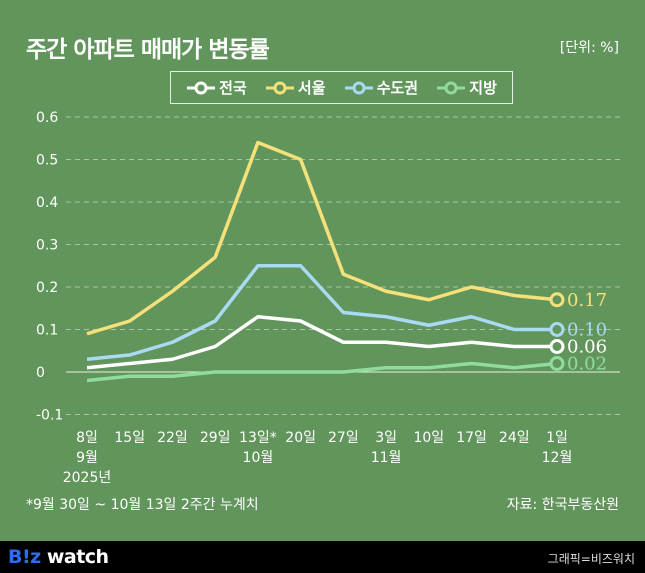 The height and width of the screenshot is (573, 645). Describe the element at coordinates (258, 458) in the screenshot. I see `x-month-label: 10월` at that location.